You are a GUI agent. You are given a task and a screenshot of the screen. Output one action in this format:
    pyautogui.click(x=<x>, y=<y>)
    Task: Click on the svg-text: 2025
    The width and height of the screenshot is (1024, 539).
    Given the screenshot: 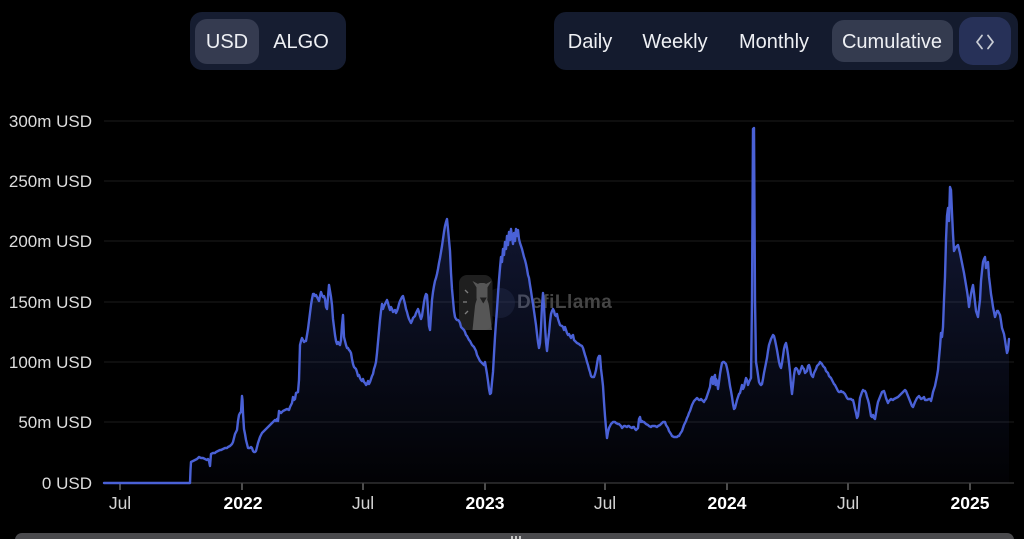 What is the action you would take?
    pyautogui.click(x=970, y=503)
    